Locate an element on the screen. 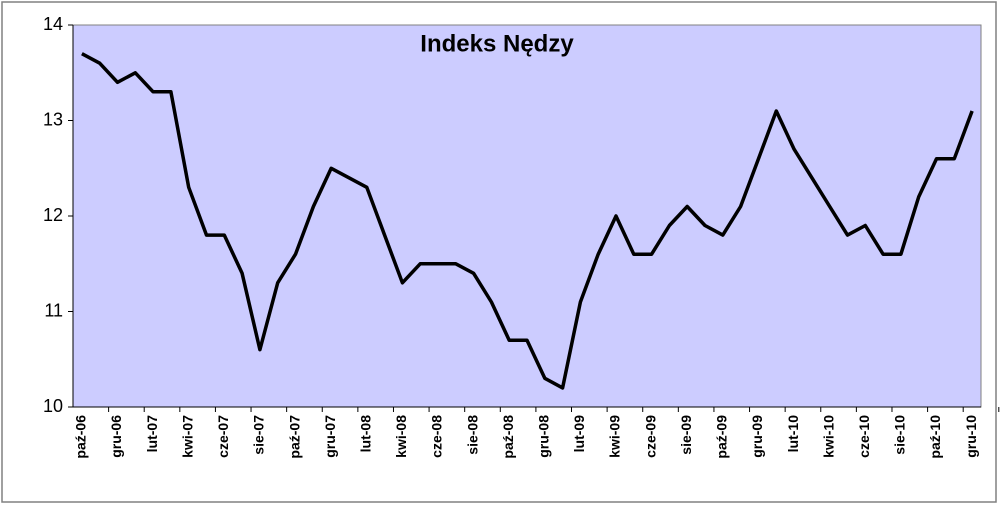 This screenshot has height=507, width=1000. x-tick-label: gru-09 is located at coordinates (757, 436).